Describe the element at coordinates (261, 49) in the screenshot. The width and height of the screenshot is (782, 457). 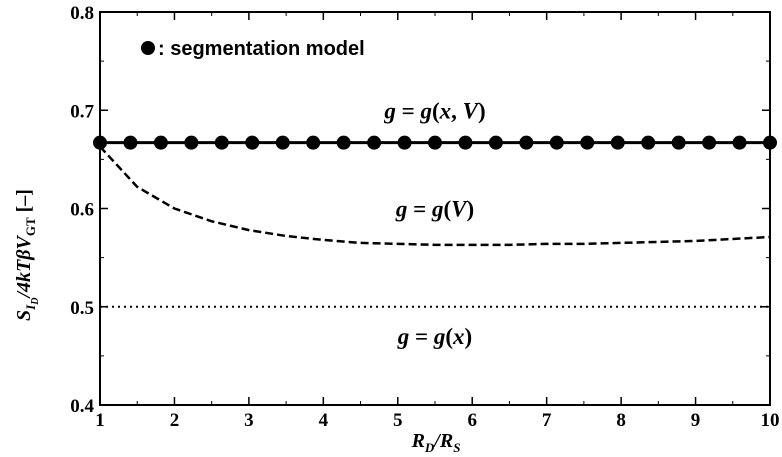
I see `legend-text: : segmentation model` at that location.